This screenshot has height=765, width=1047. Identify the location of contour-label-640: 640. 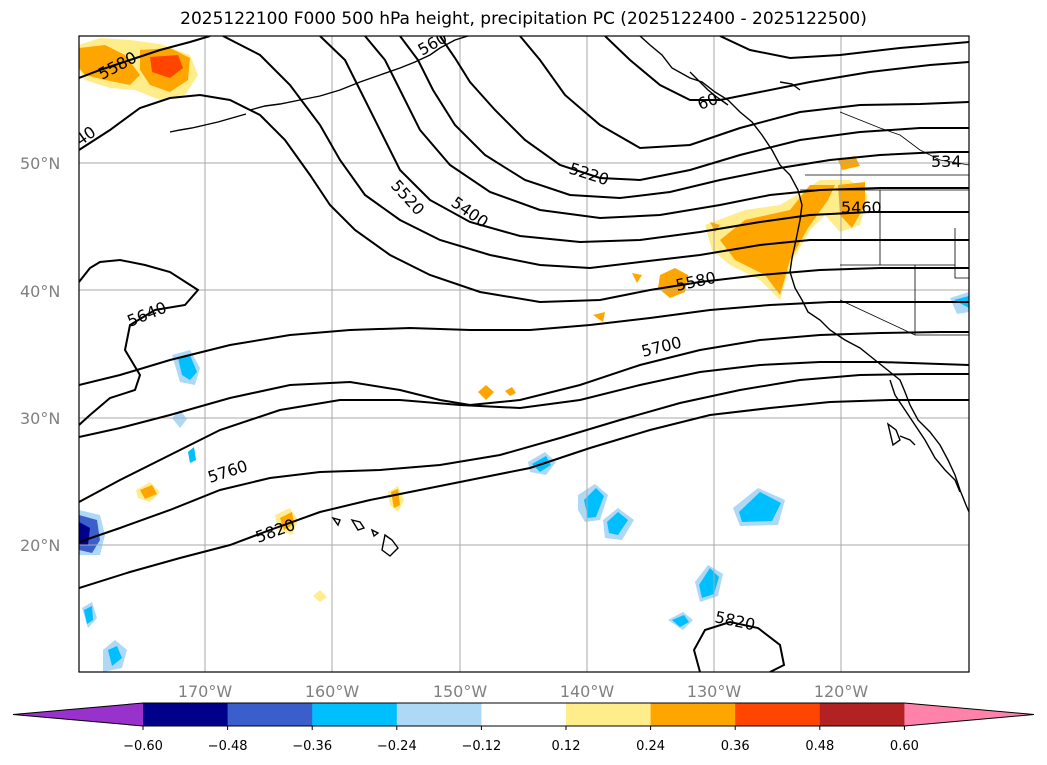
(81, 138).